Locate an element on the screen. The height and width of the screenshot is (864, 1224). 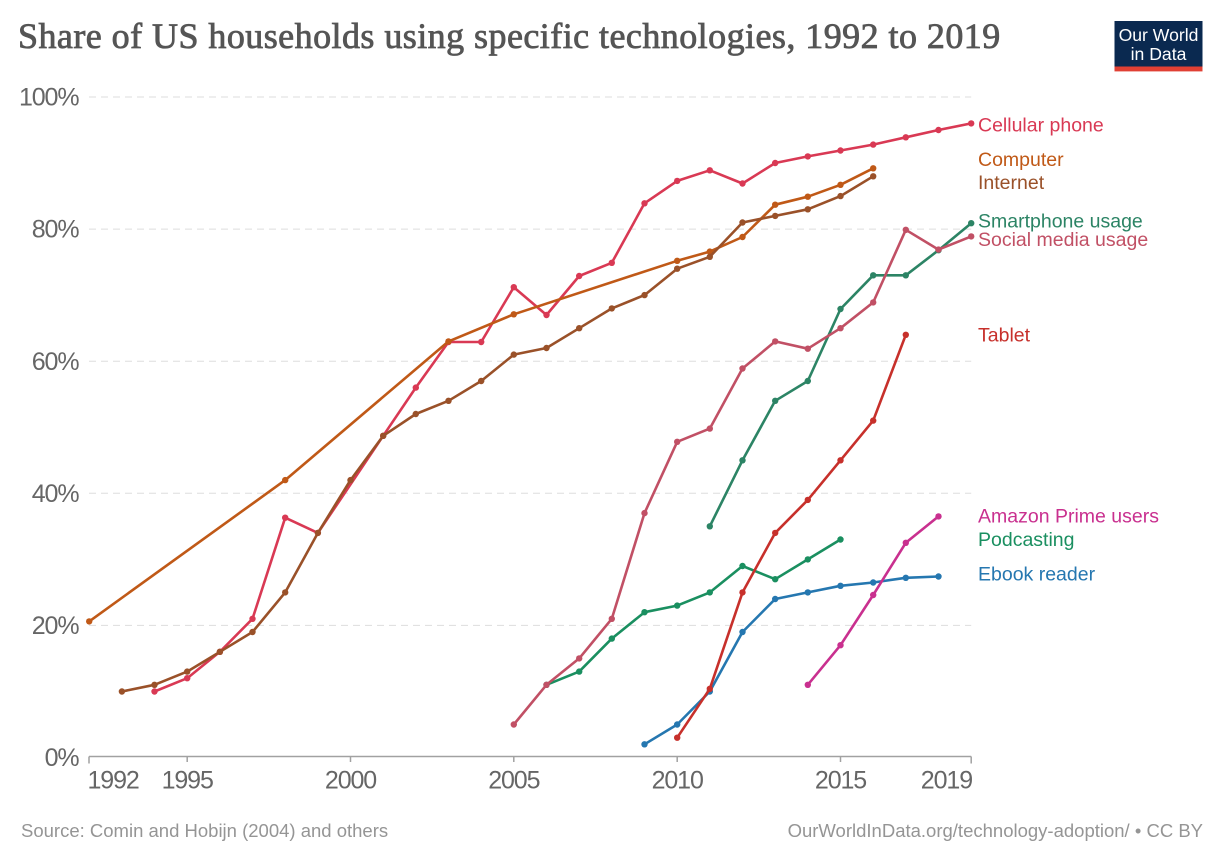
svg-text: Podcasting is located at coordinates (1026, 540).